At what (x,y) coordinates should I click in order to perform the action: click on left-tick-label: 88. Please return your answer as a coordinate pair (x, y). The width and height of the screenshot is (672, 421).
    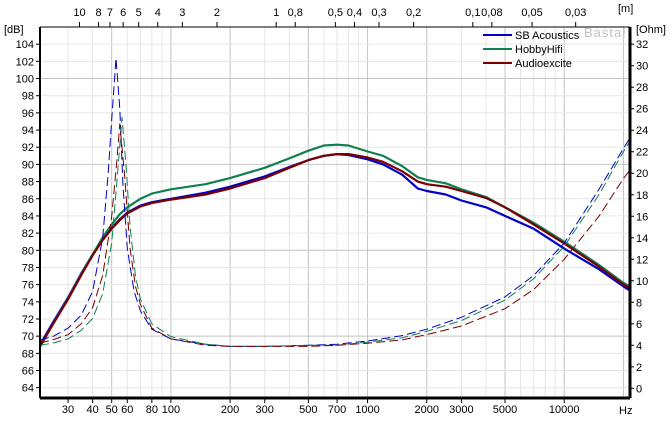
    Looking at the image, I should click on (28, 183).